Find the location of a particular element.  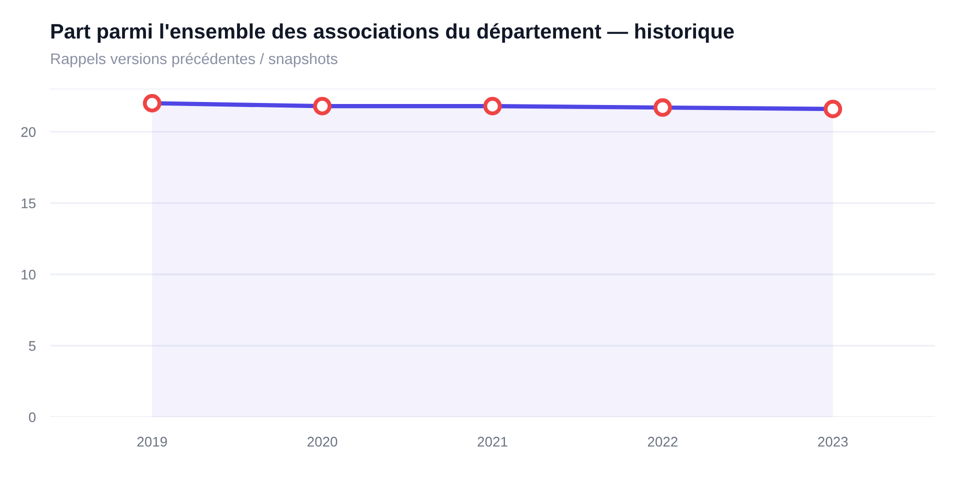

y-tick-label: 20 is located at coordinates (28, 132).